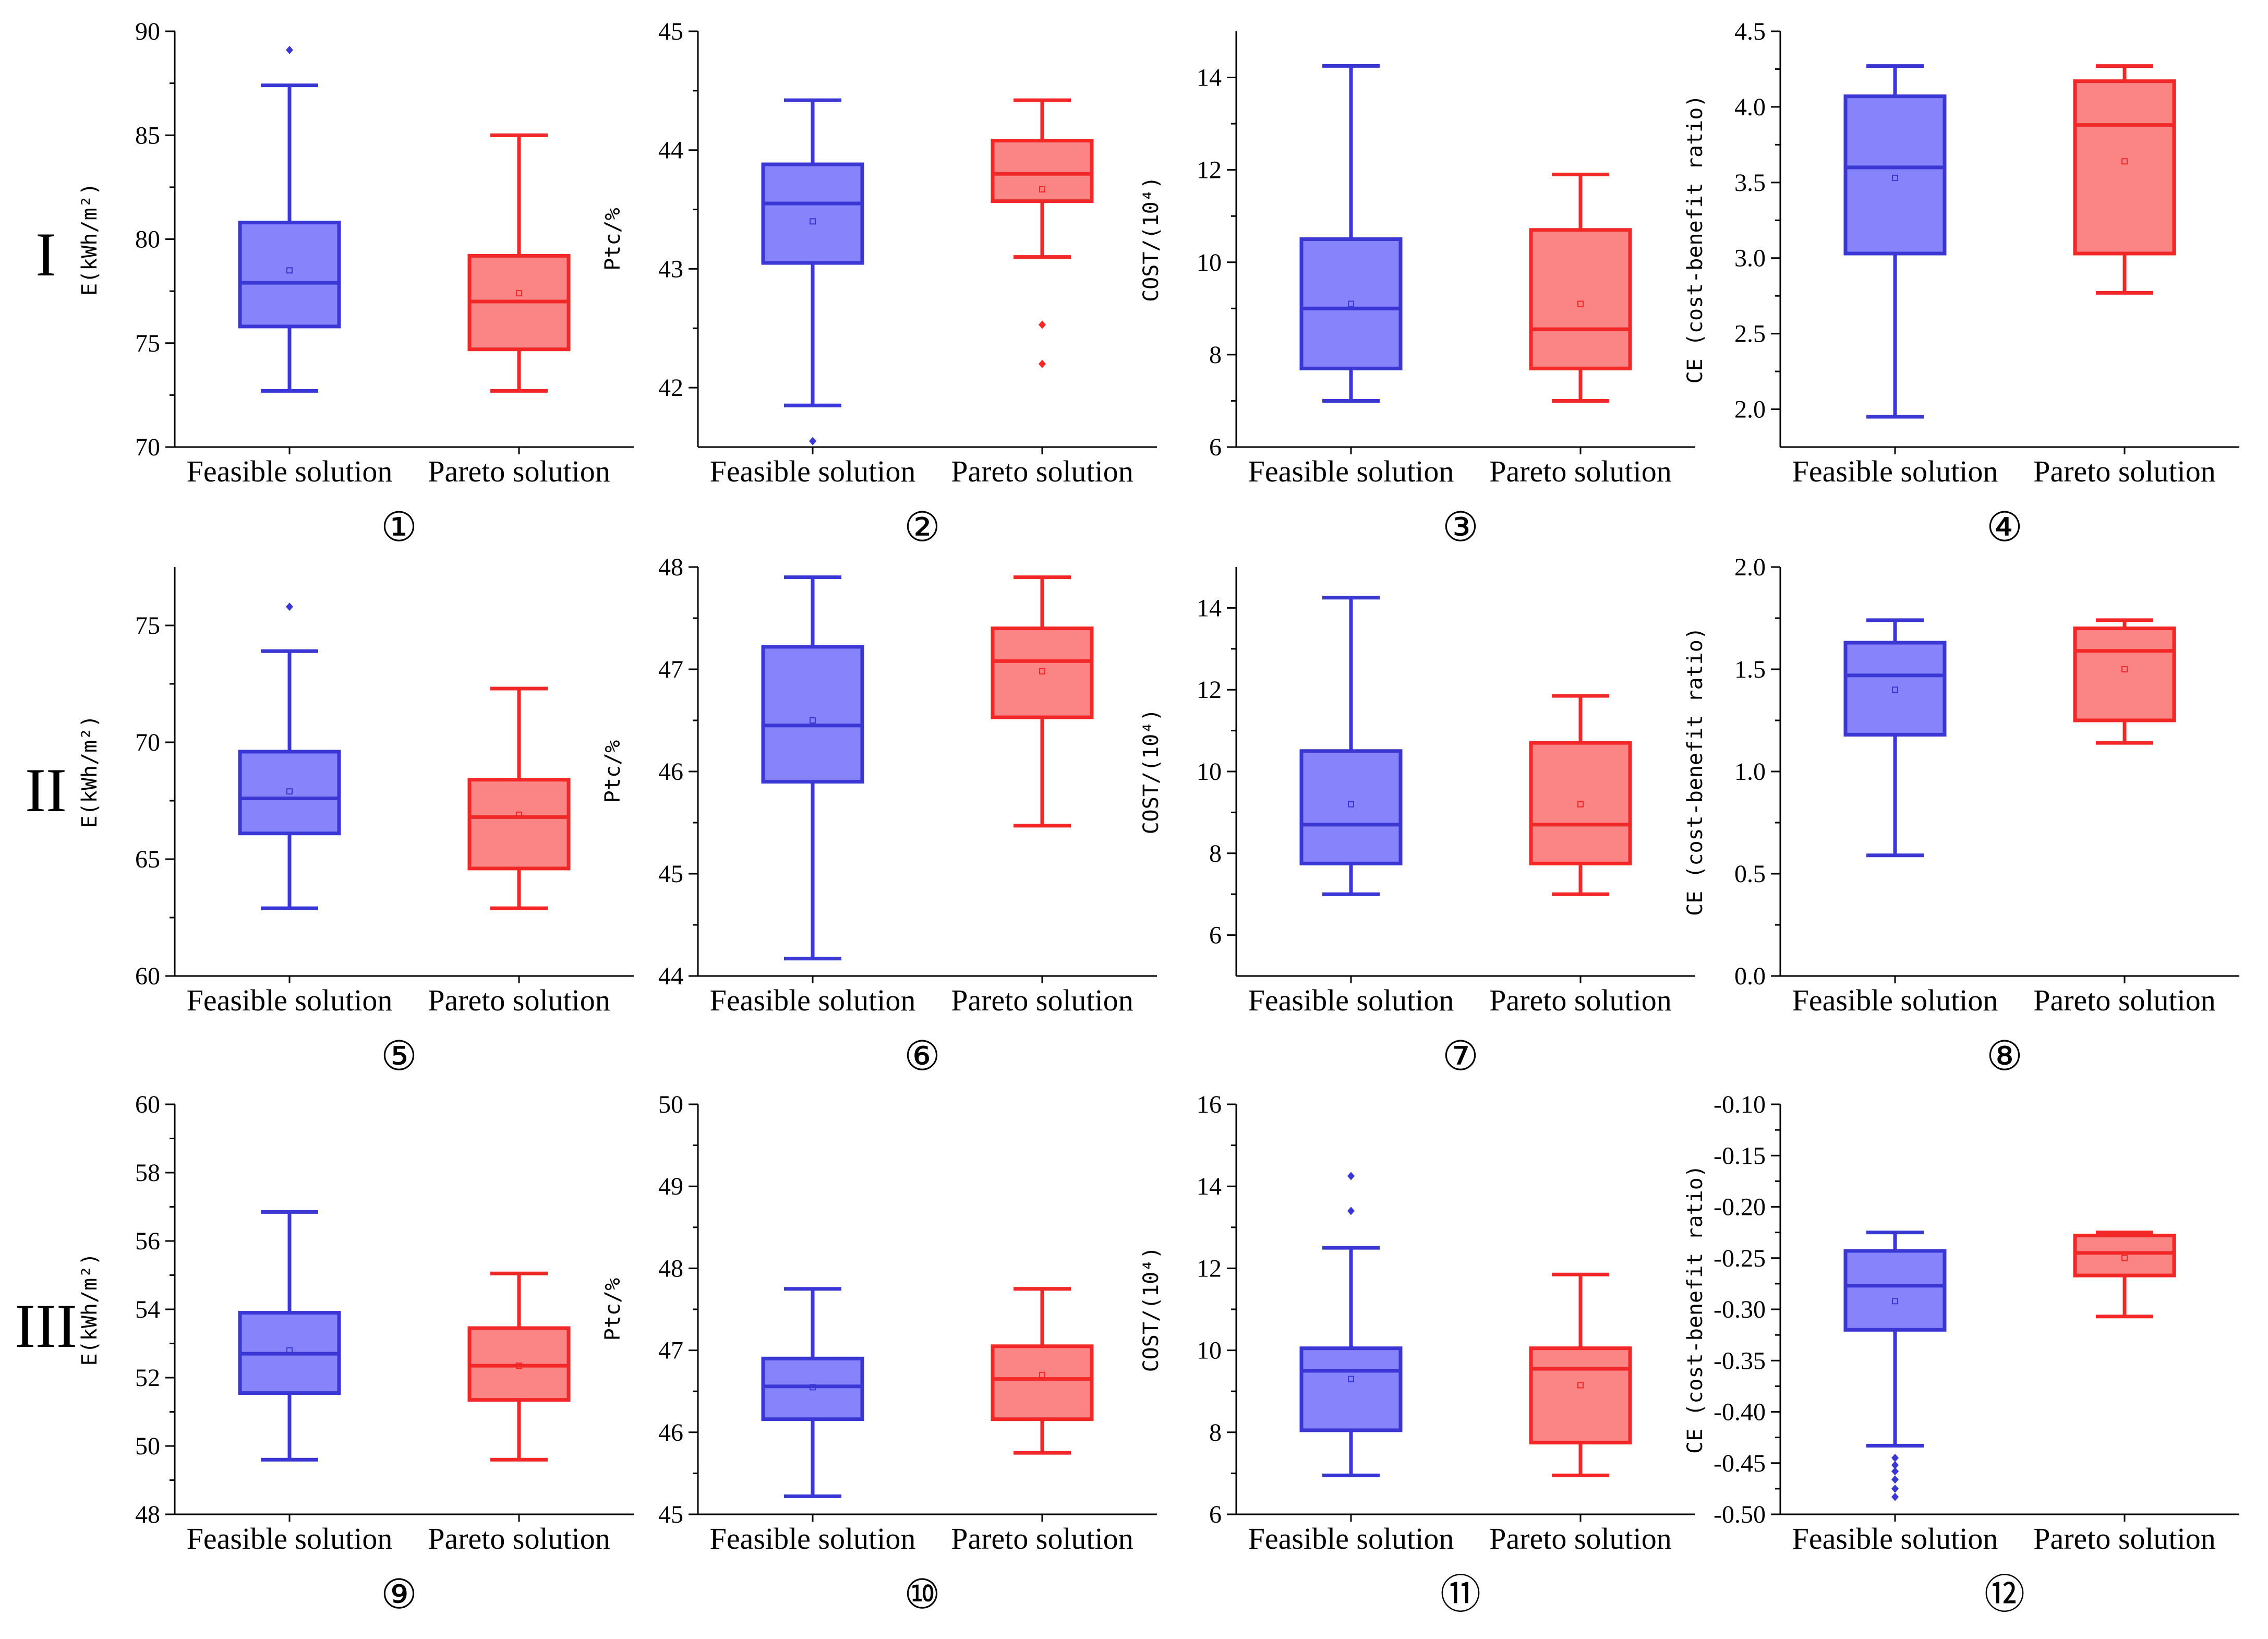  What do you see at coordinates (1750, 183) in the screenshot?
I see `y-tick-label: 3.5` at bounding box center [1750, 183].